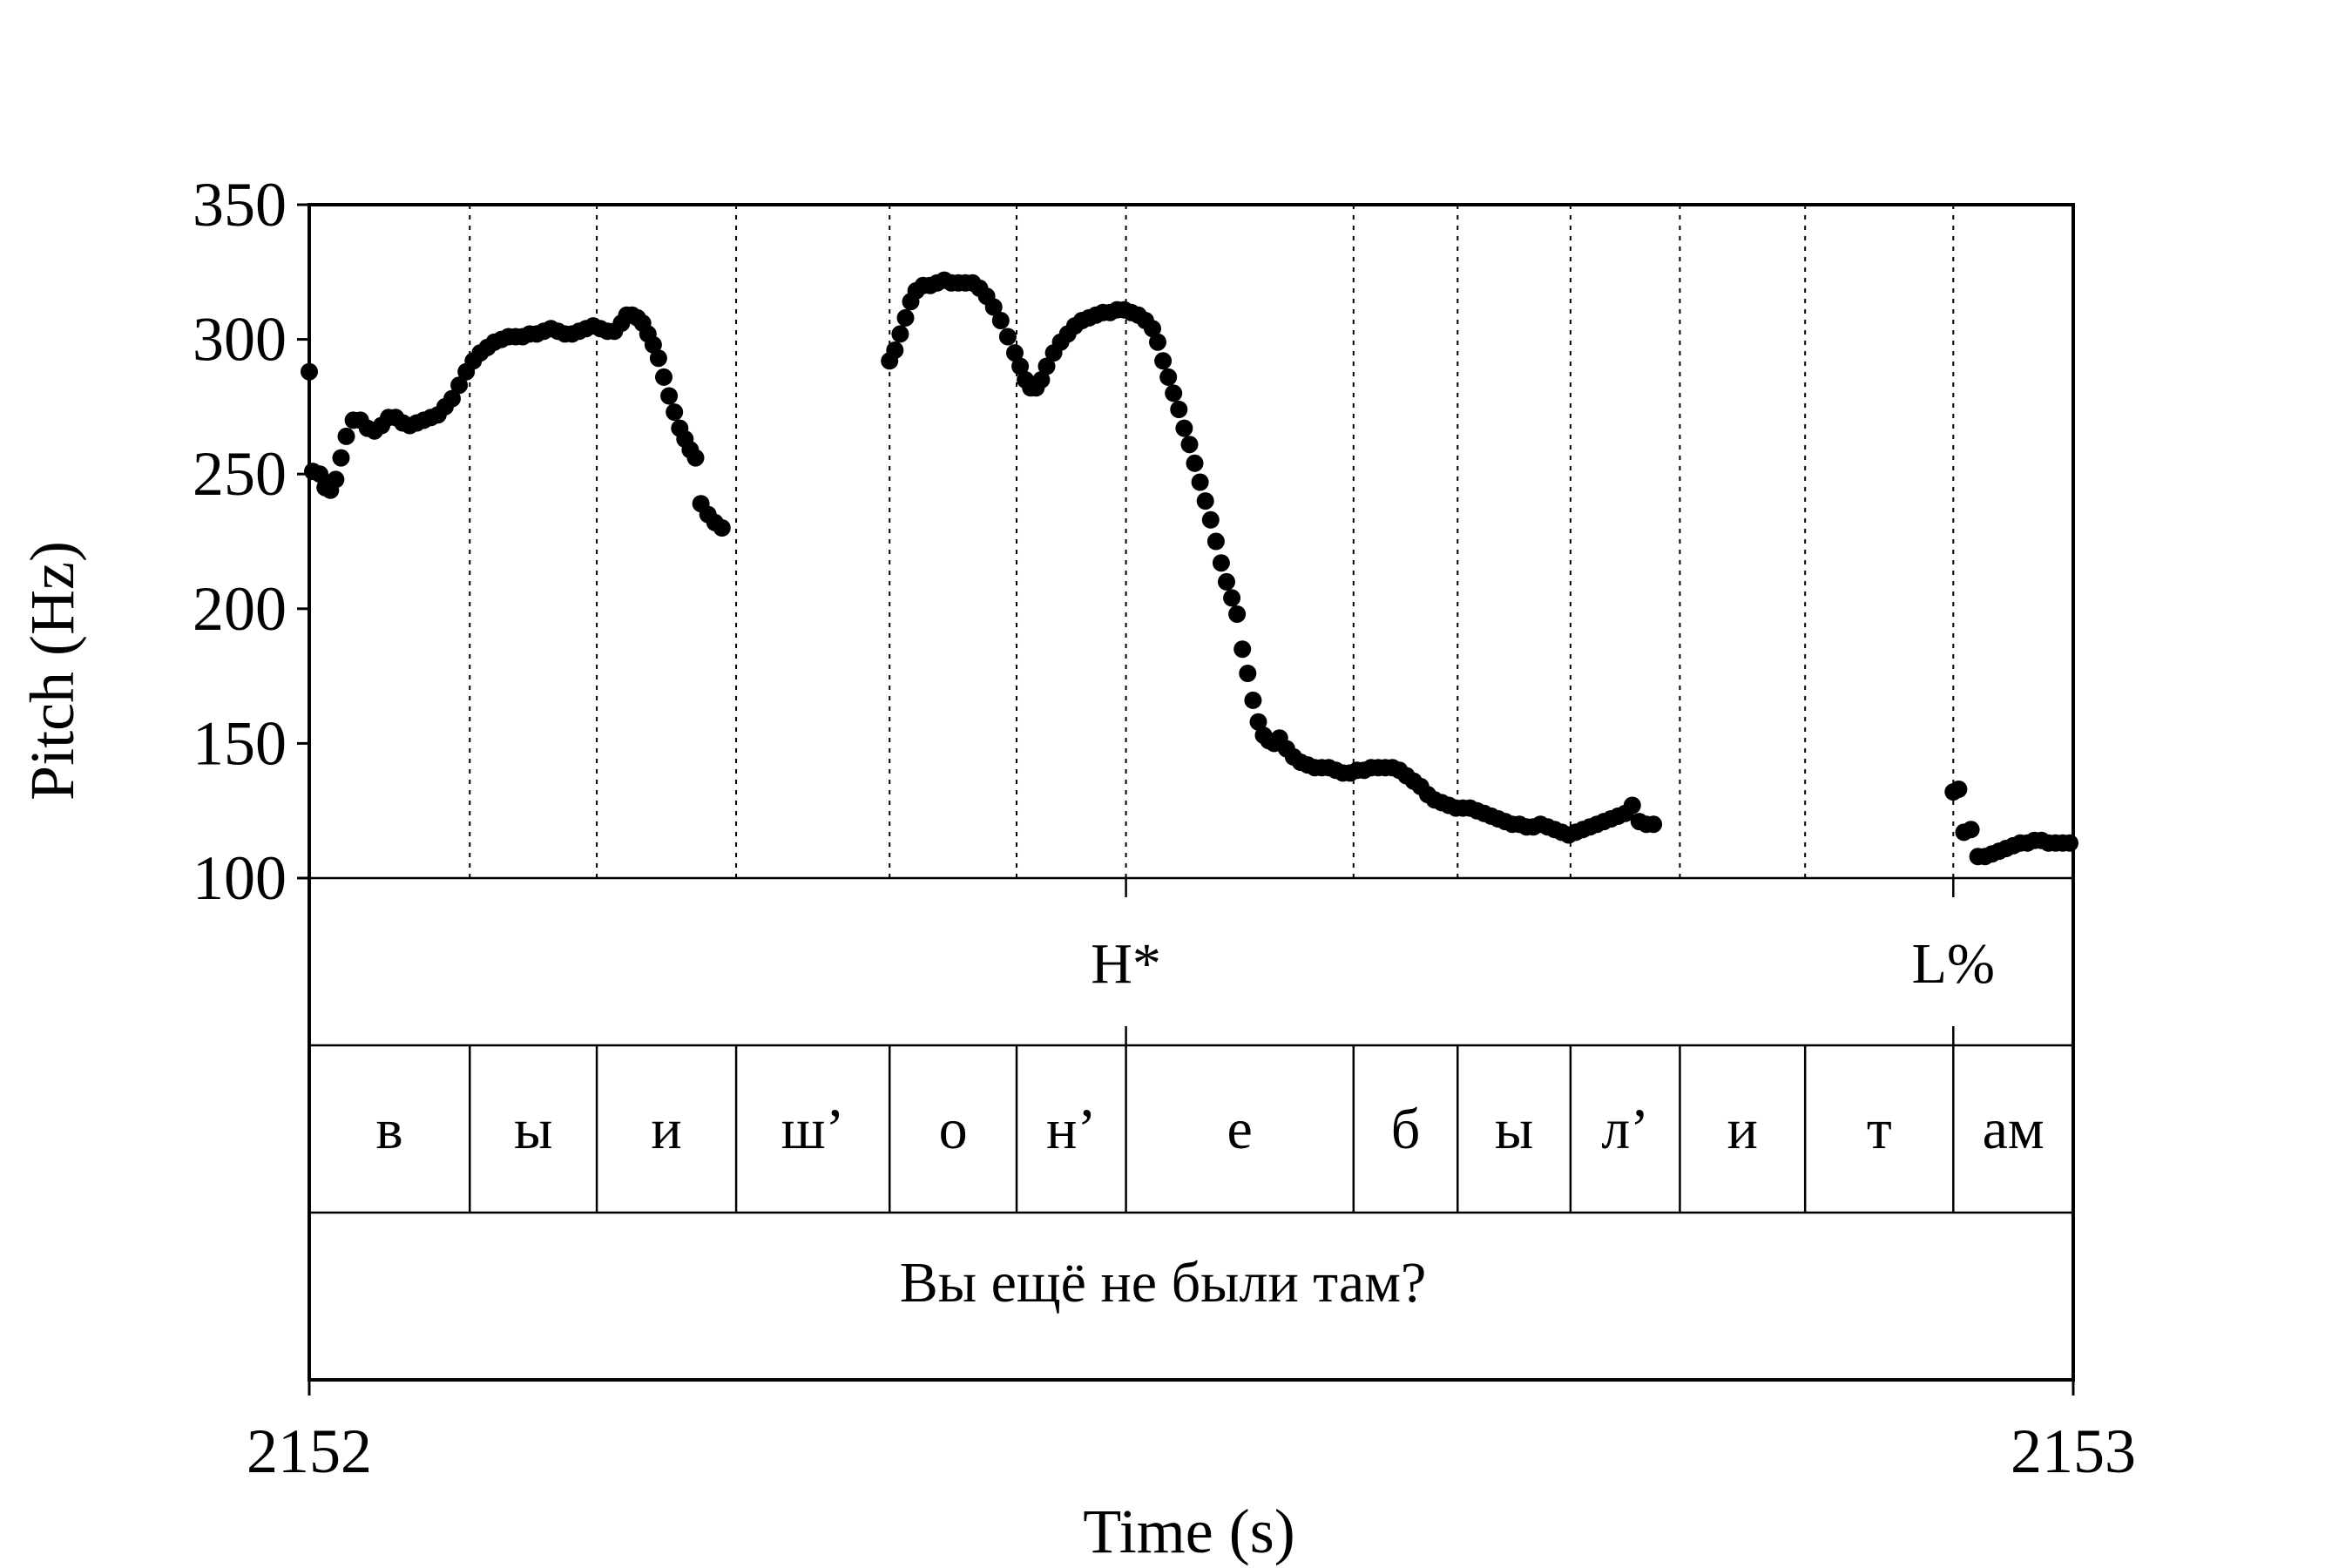 The height and width of the screenshot is (1568, 2352). I want to click on x-tick-label: 2153, so click(2073, 1451).